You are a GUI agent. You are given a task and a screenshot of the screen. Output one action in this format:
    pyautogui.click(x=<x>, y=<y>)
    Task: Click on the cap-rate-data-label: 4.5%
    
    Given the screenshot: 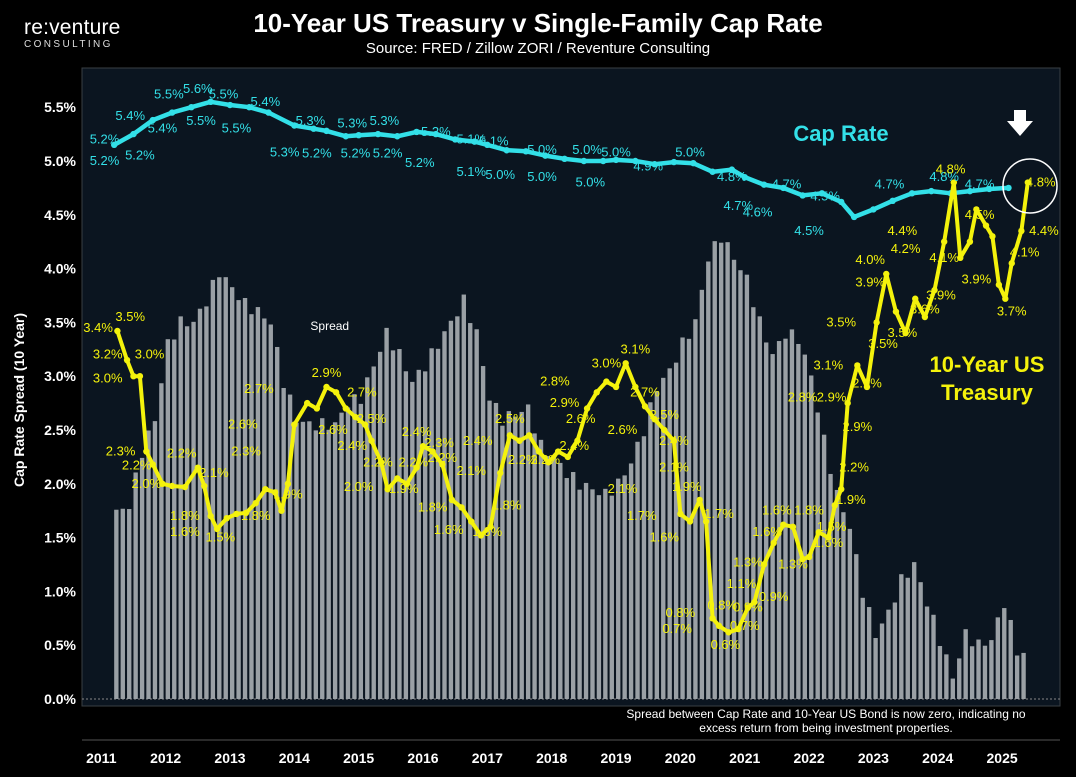 What is the action you would take?
    pyautogui.click(x=825, y=196)
    